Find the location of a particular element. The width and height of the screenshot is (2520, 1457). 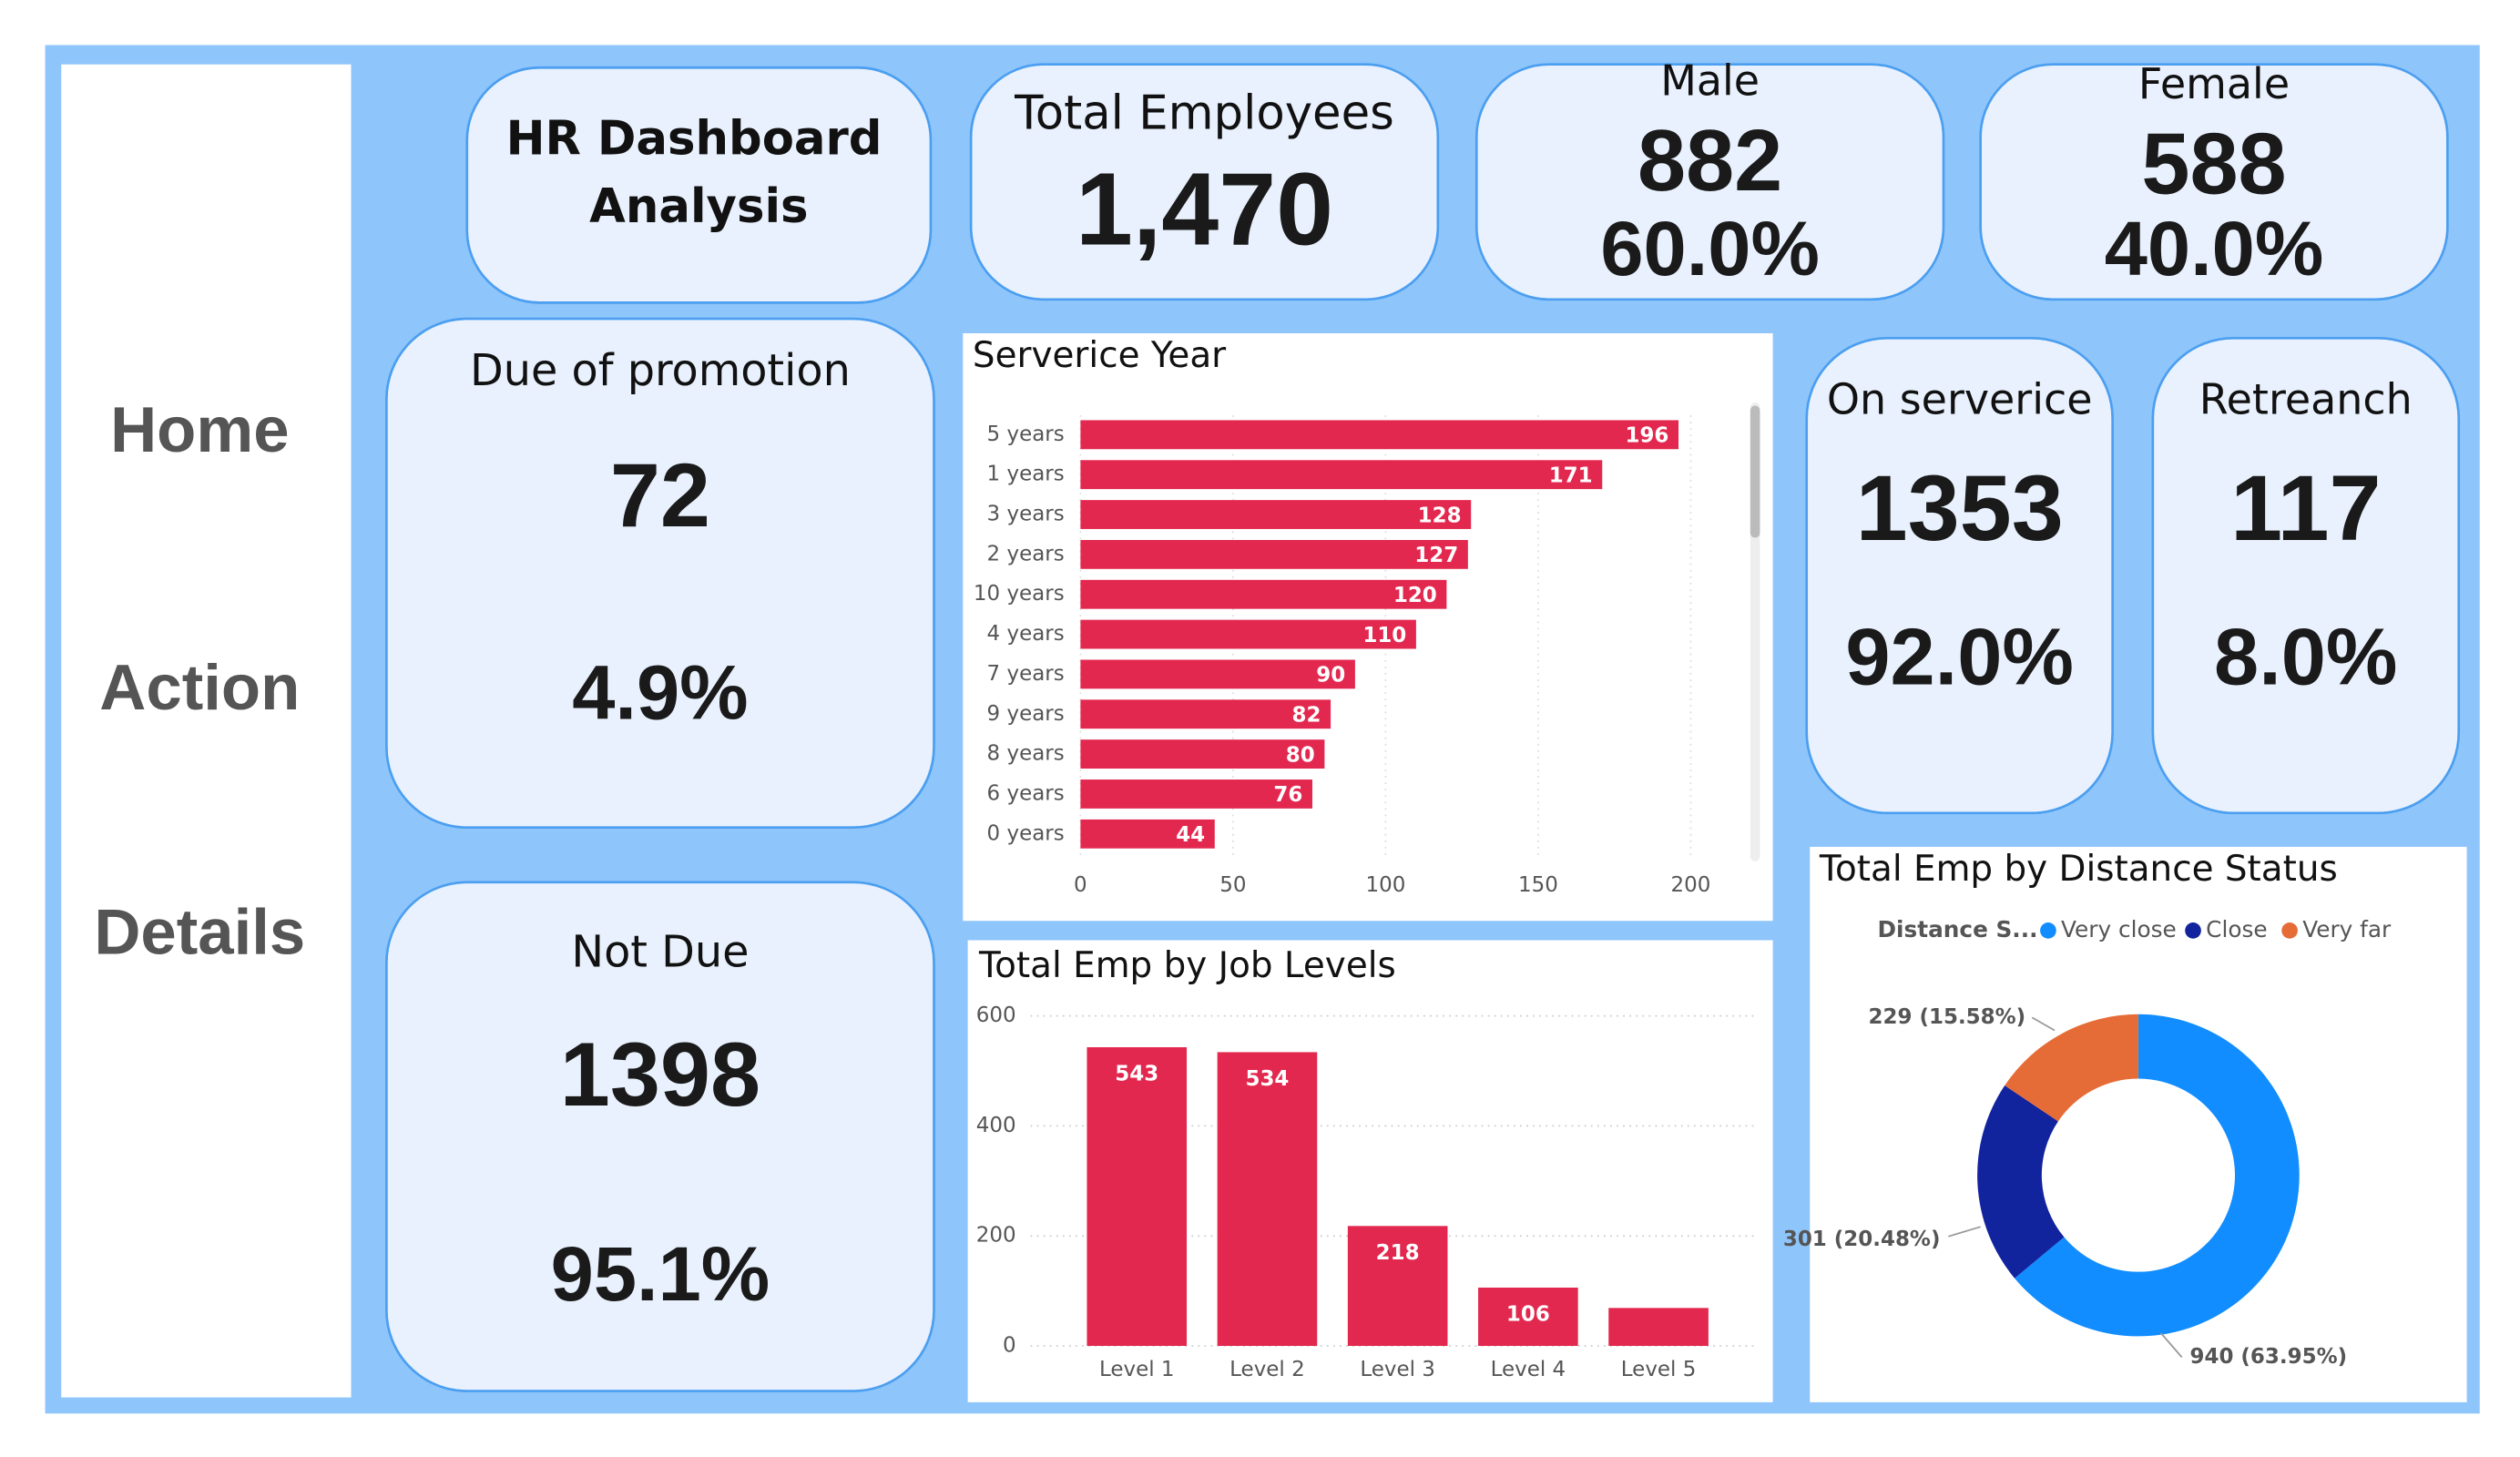

data-label: 76 is located at coordinates (1287, 795).